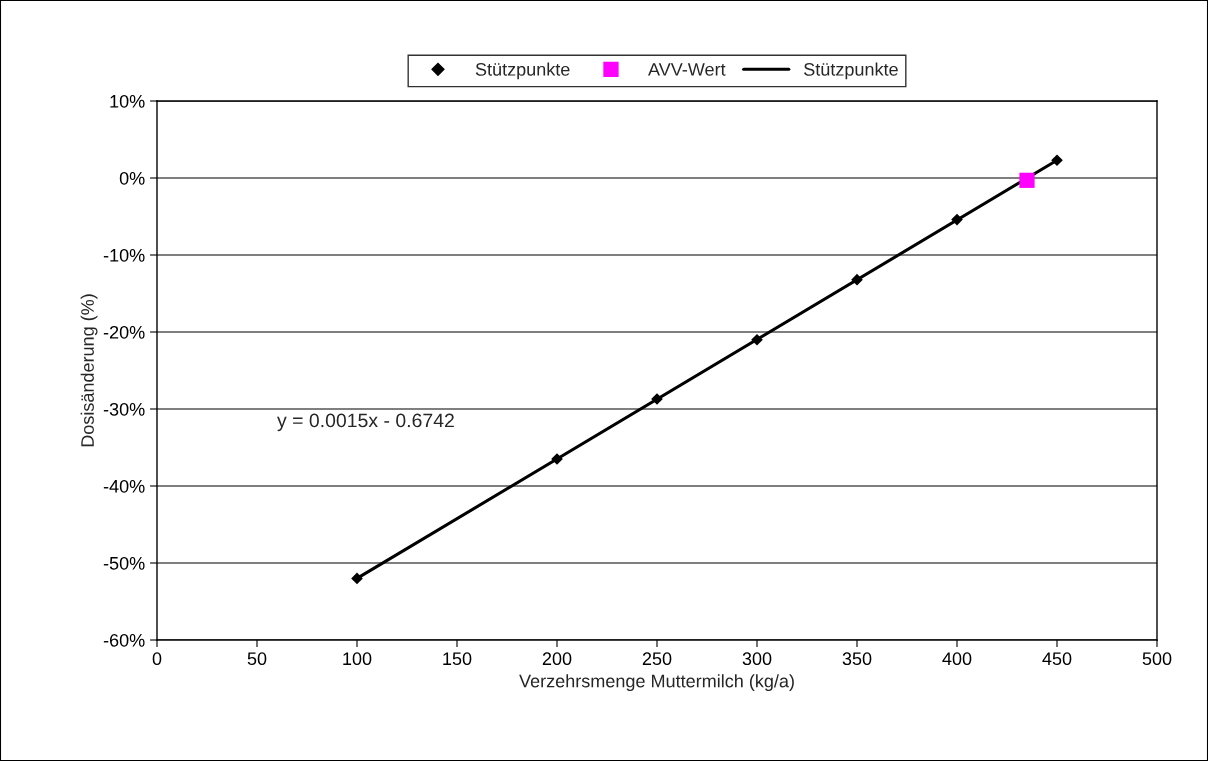  Describe the element at coordinates (357, 659) in the screenshot. I see `x-tick-label: 100` at that location.